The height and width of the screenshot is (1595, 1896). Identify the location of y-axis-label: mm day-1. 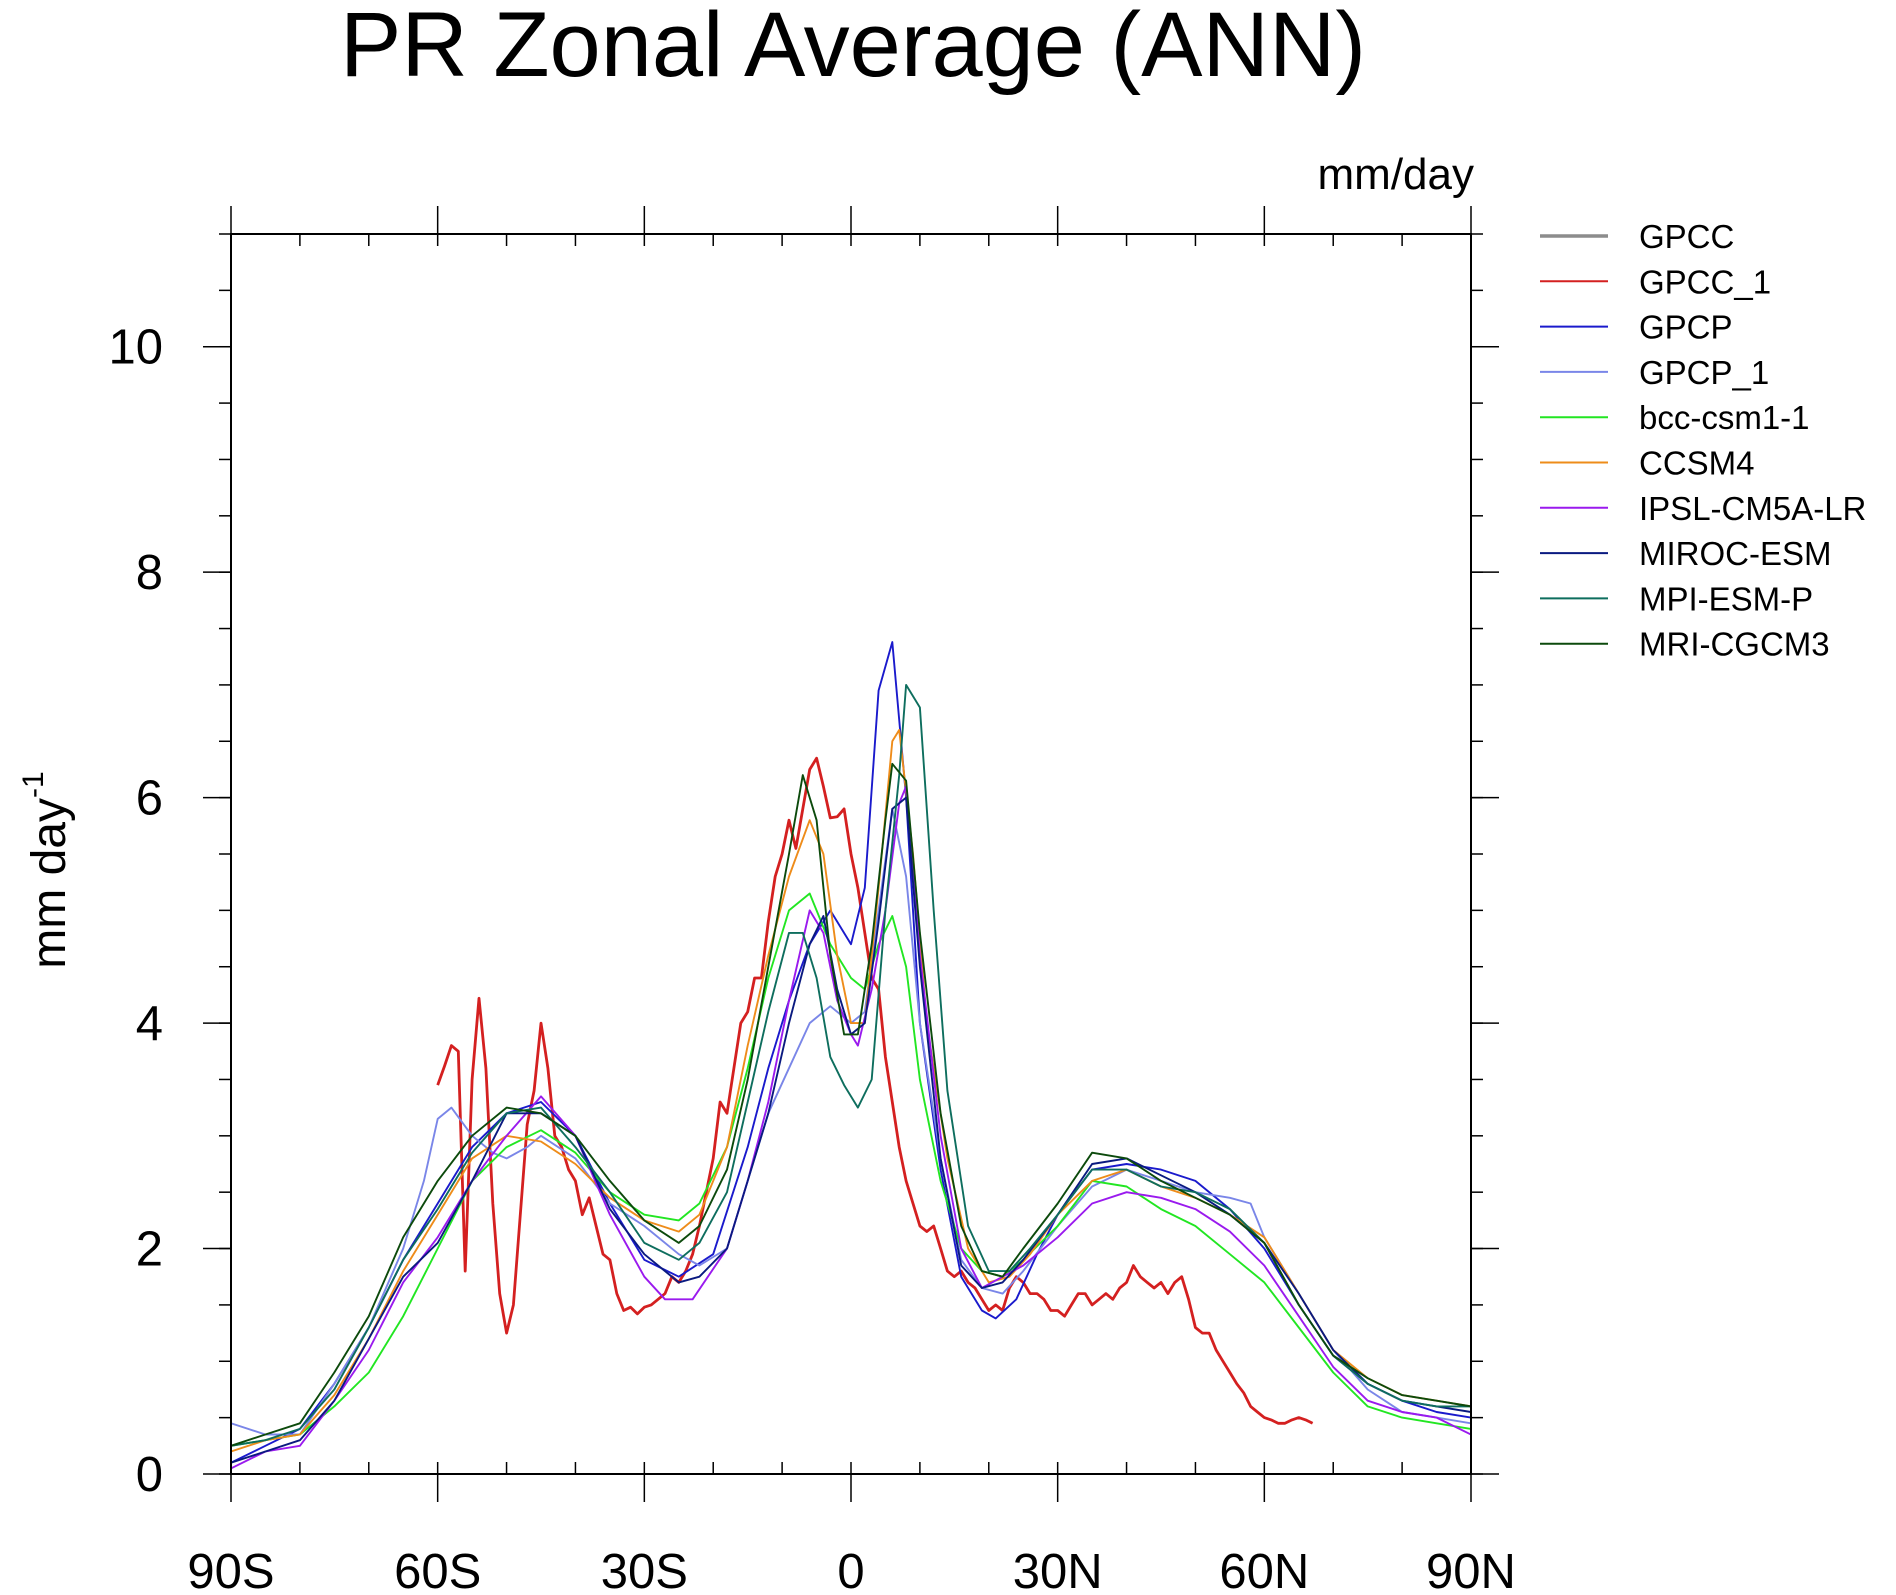
(46, 869).